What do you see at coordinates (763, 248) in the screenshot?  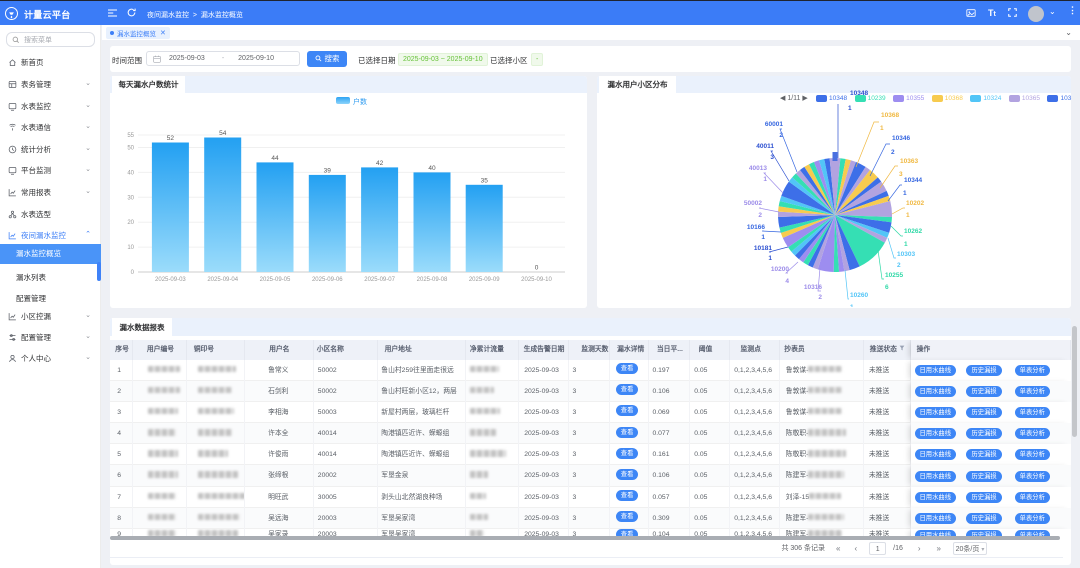 I see `svg-text: 10181` at bounding box center [763, 248].